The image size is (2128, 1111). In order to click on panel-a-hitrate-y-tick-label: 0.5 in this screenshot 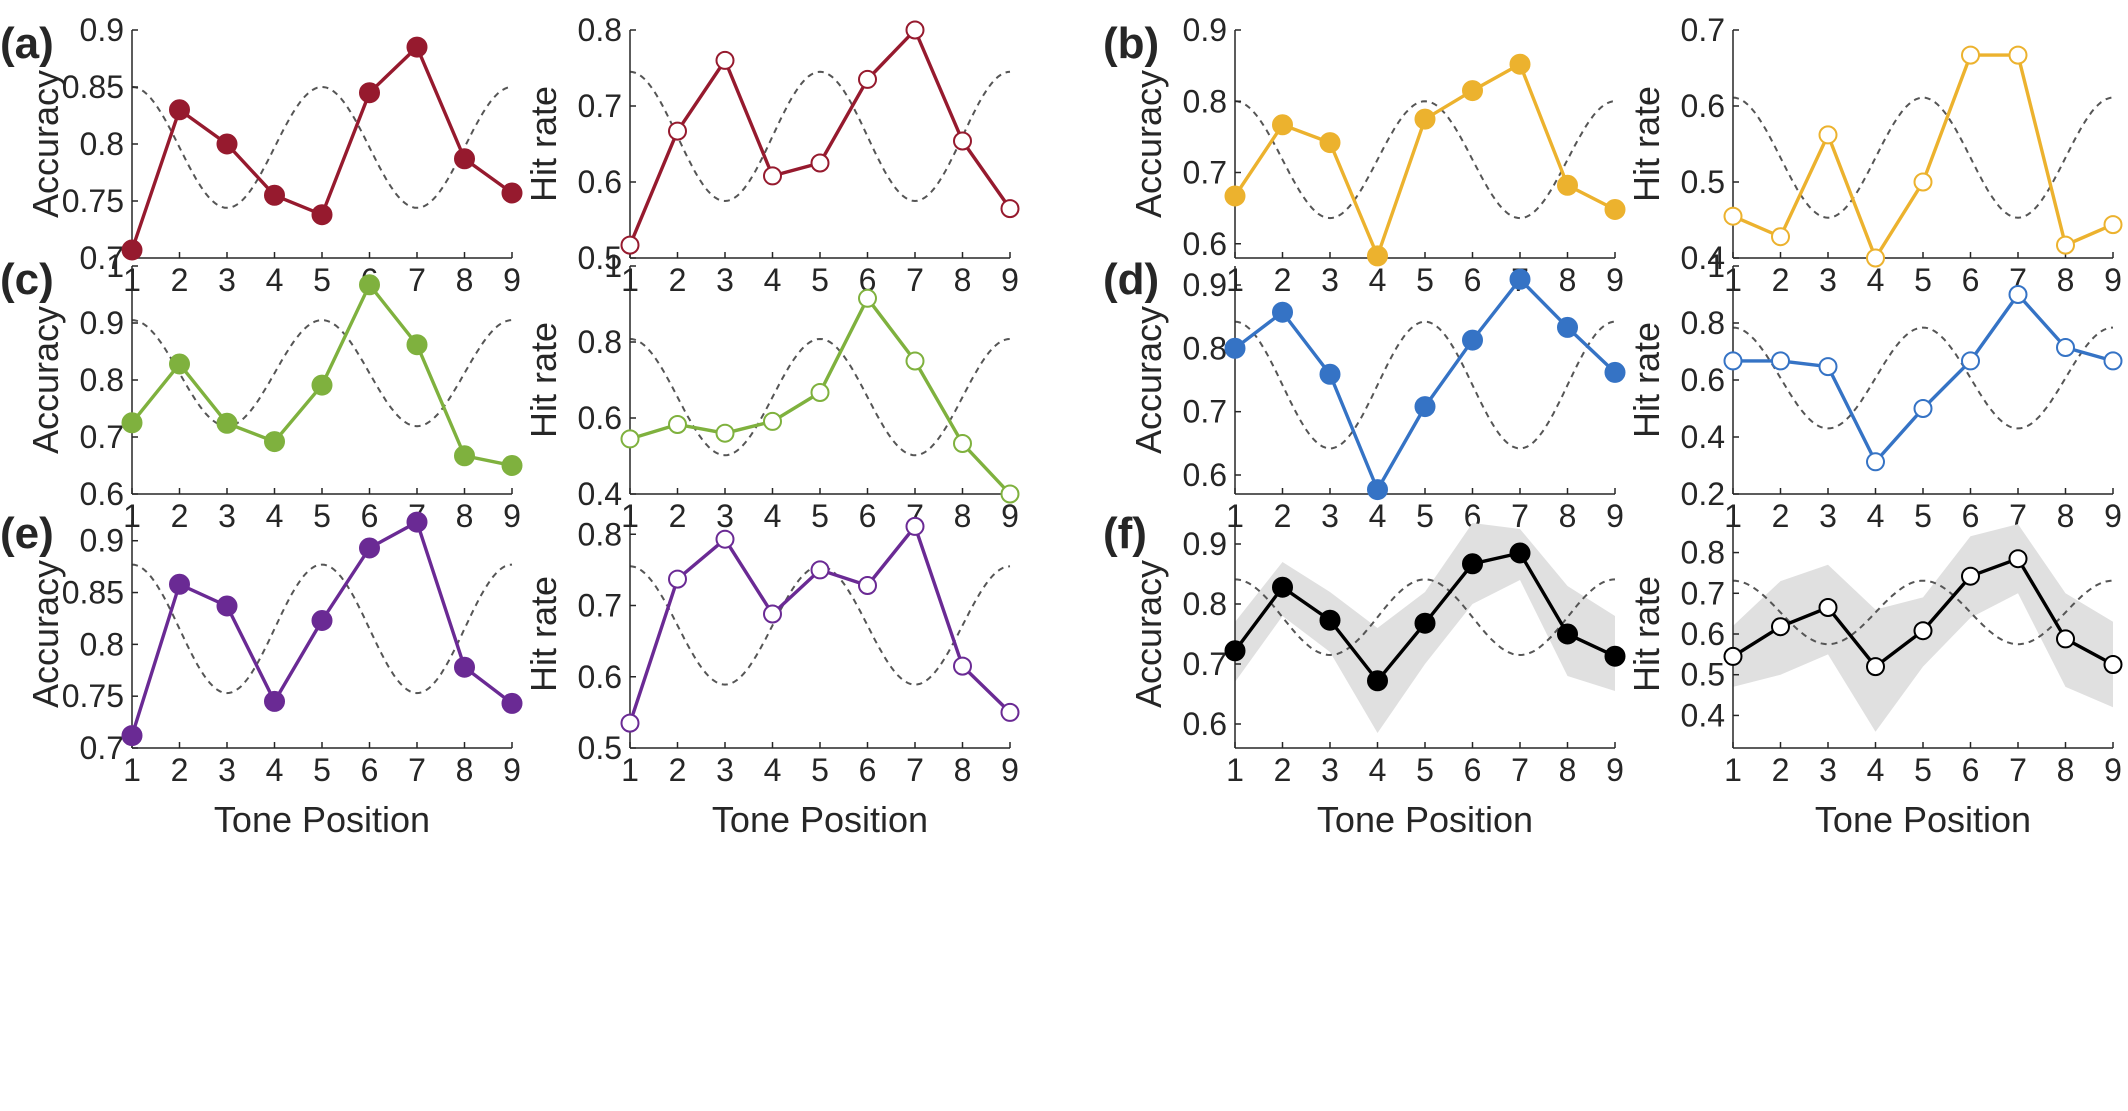, I will do `click(600, 258)`.